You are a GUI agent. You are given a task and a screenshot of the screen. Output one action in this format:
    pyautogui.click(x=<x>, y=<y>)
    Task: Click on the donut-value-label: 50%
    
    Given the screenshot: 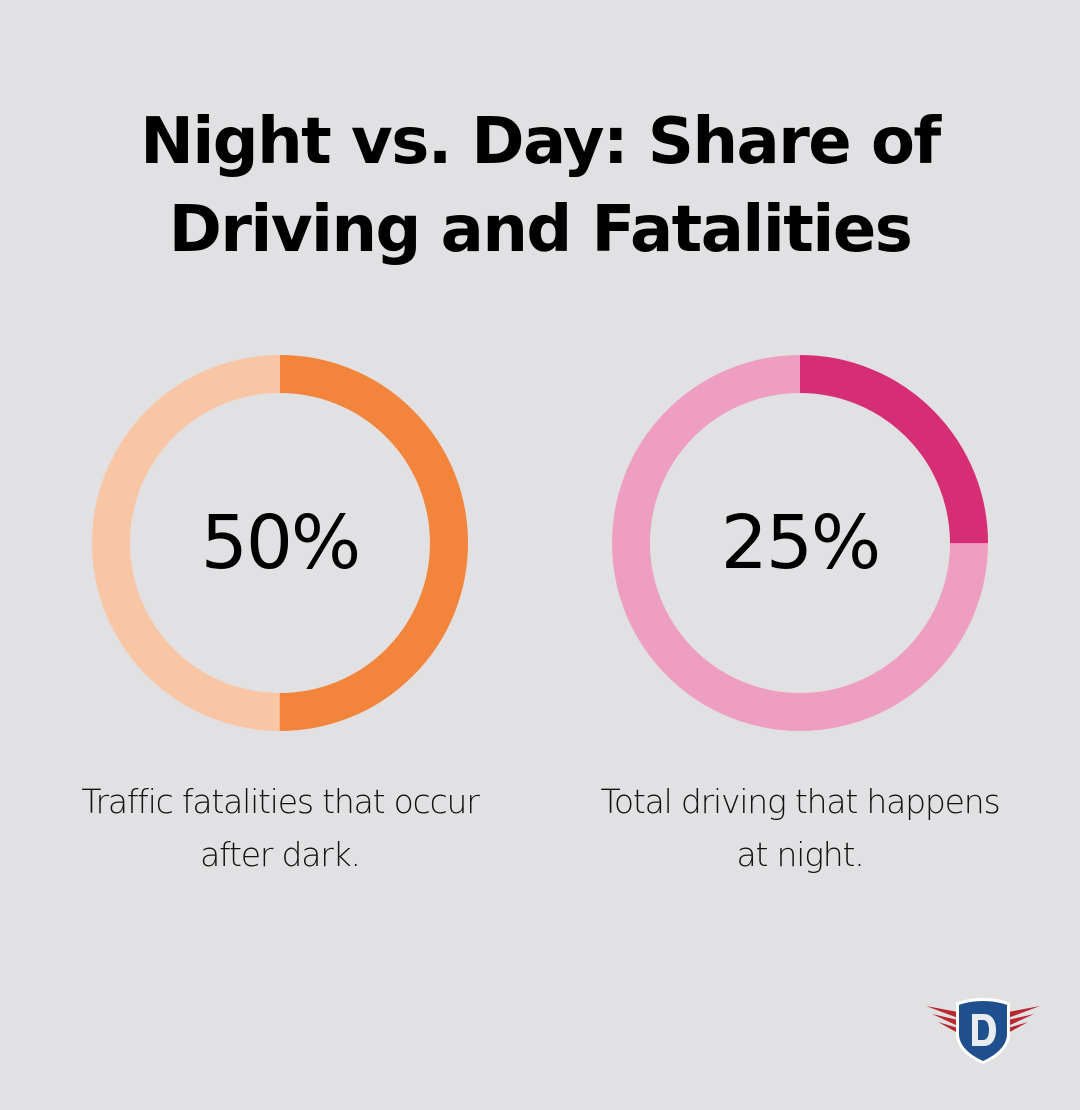 What is the action you would take?
    pyautogui.click(x=280, y=543)
    